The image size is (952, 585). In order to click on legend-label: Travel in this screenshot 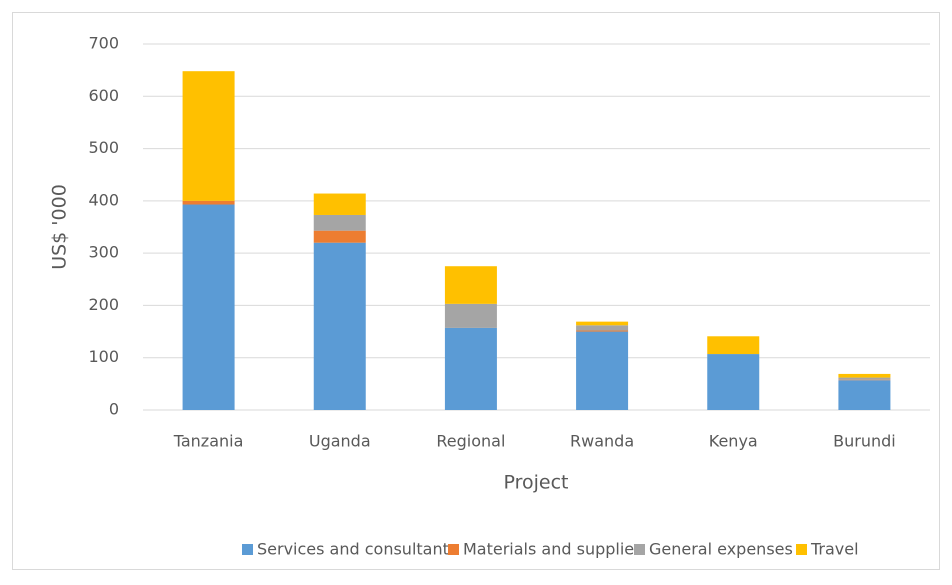, I will do `click(834, 549)`.